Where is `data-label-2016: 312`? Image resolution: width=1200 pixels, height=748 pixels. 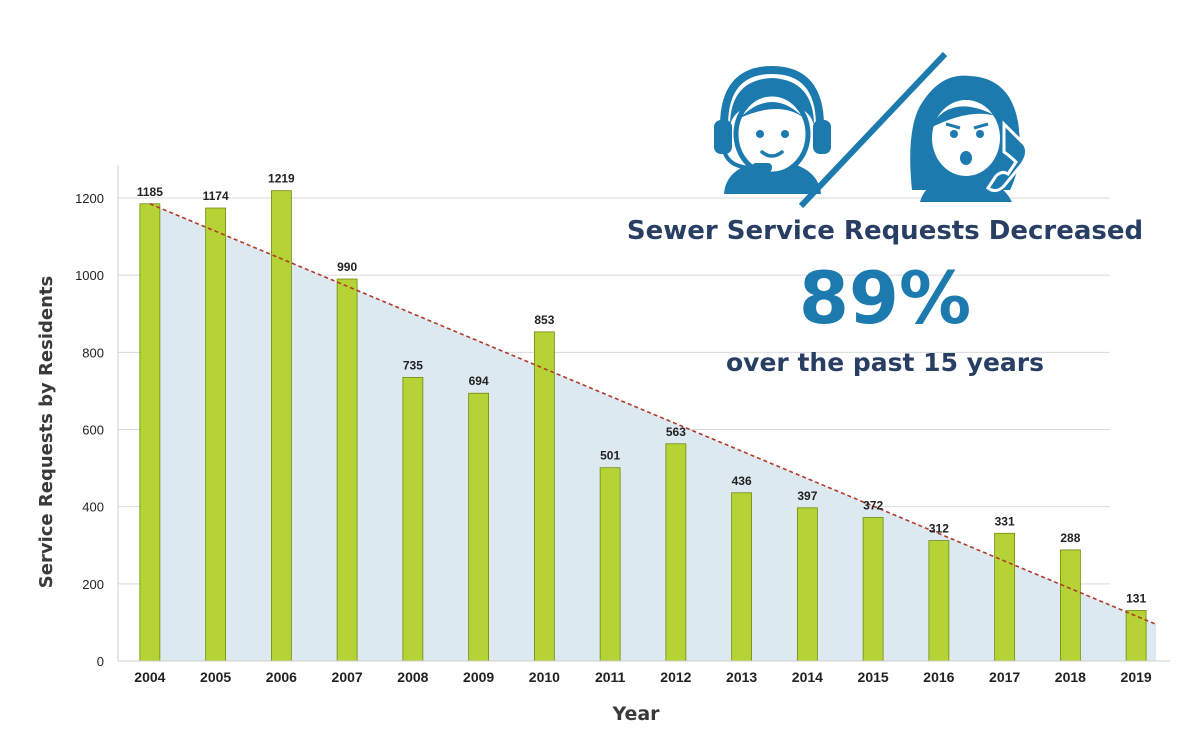 data-label-2016: 312 is located at coordinates (939, 529).